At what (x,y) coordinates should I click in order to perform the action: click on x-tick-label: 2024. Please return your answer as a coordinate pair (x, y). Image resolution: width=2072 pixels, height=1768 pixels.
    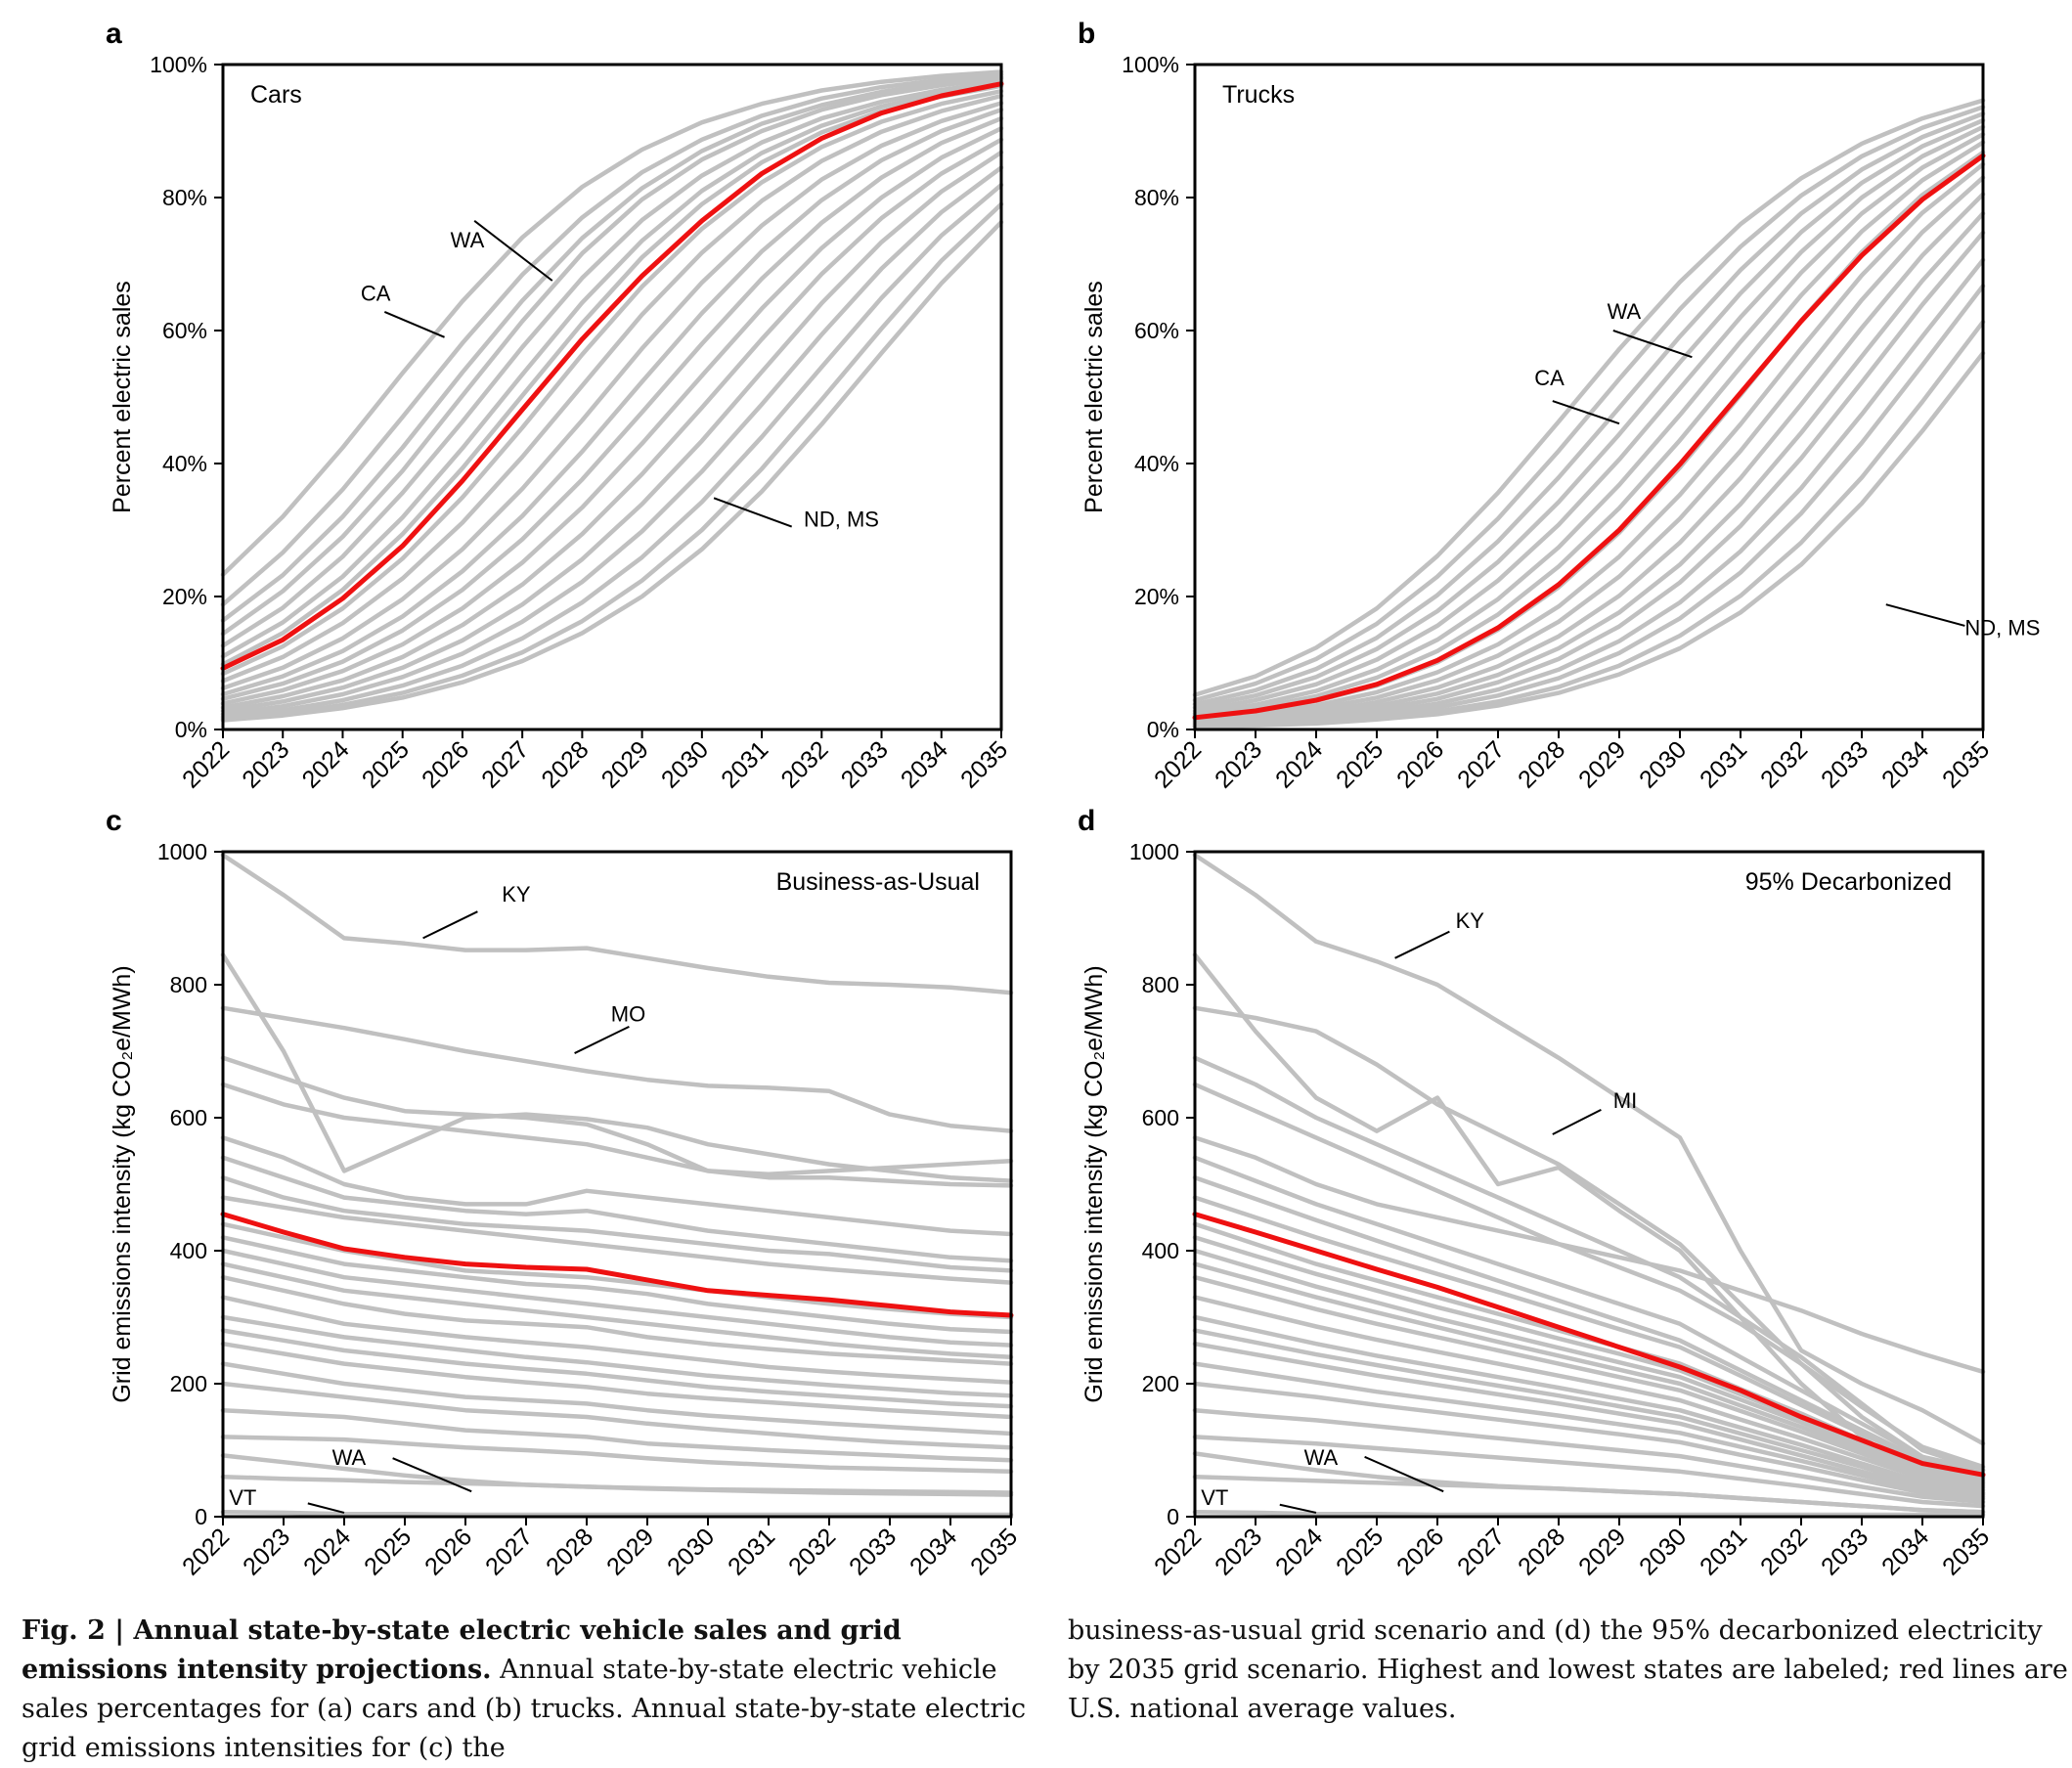
    Looking at the image, I should click on (1299, 1551).